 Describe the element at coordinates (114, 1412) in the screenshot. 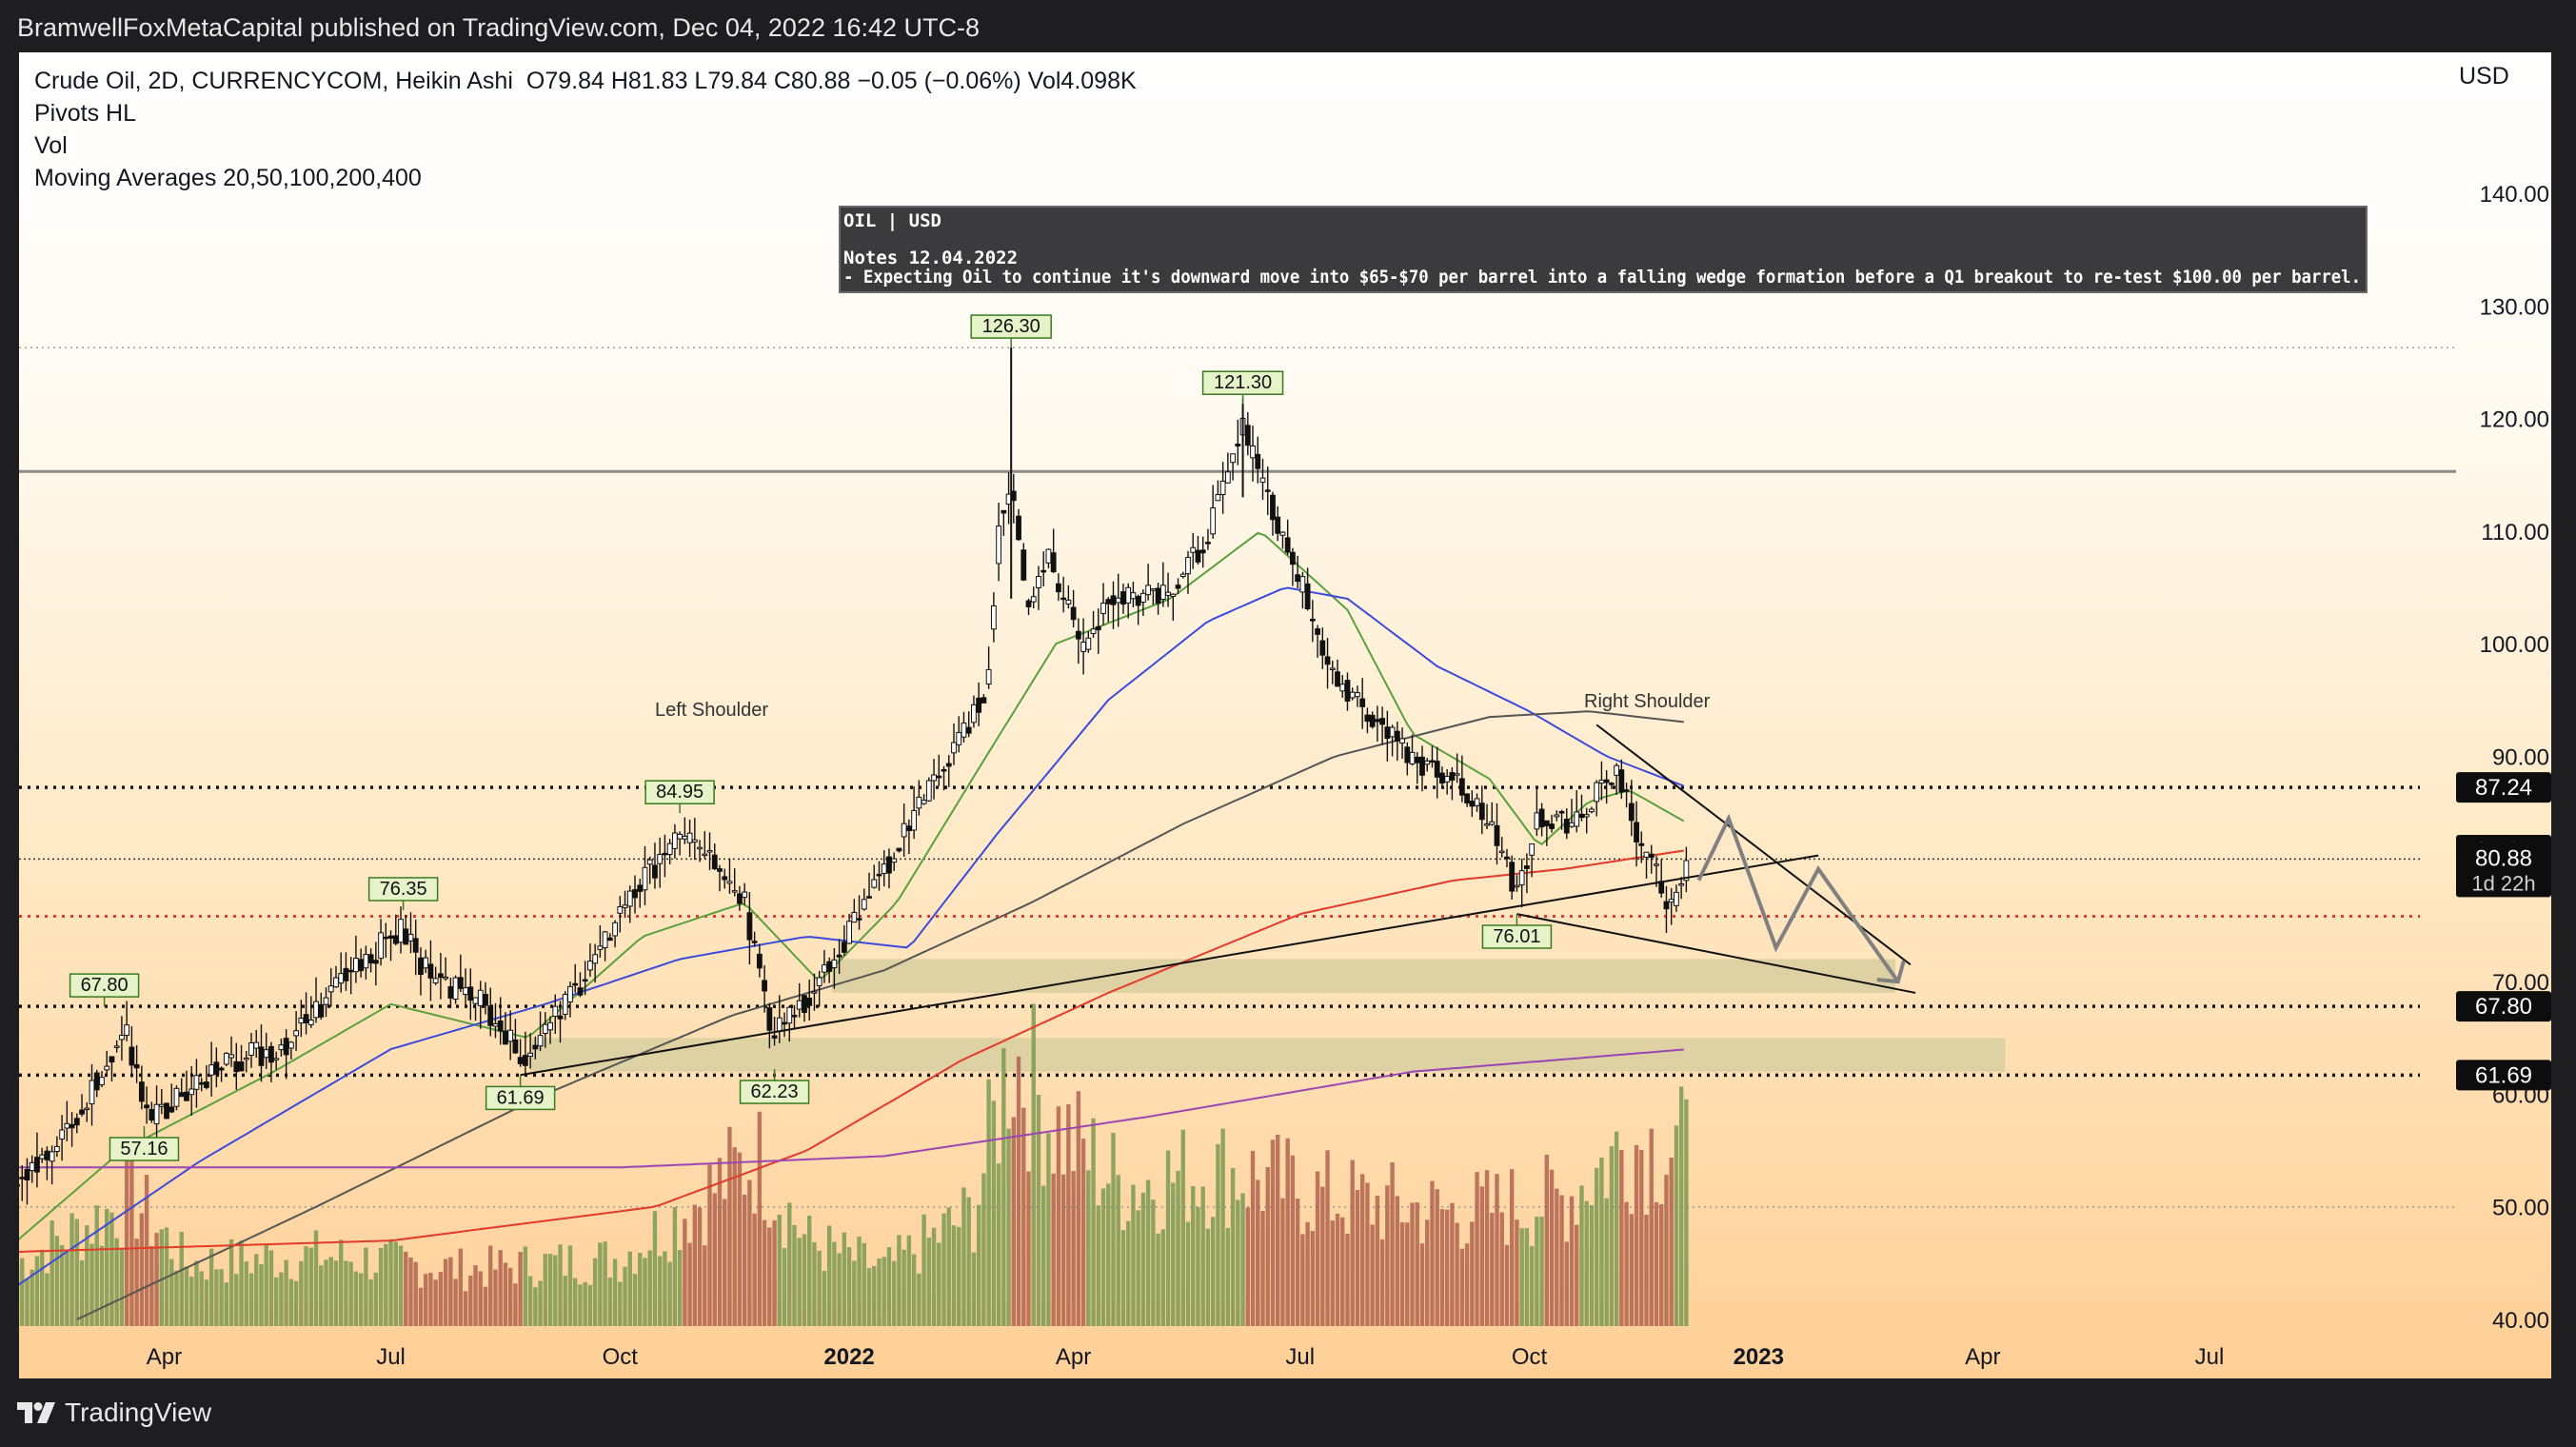

I see `tradingview-logo: TradingView` at that location.